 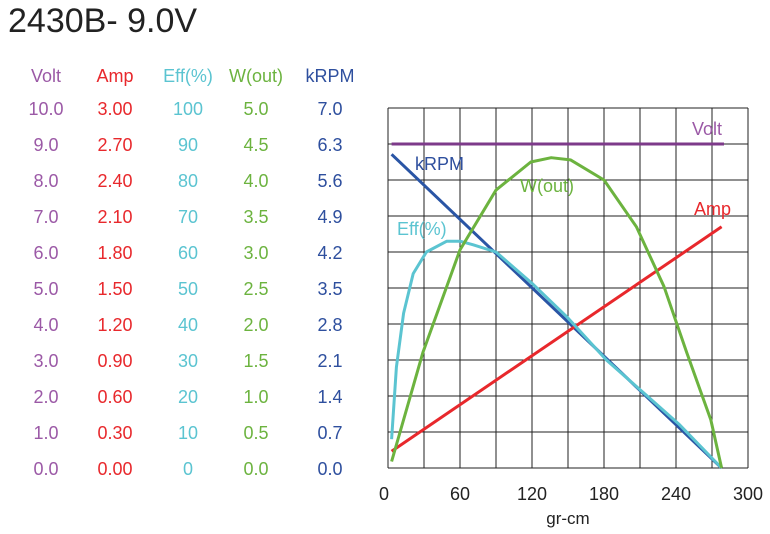 What do you see at coordinates (114, 76) in the screenshot?
I see `y-axis-header: Amp` at bounding box center [114, 76].